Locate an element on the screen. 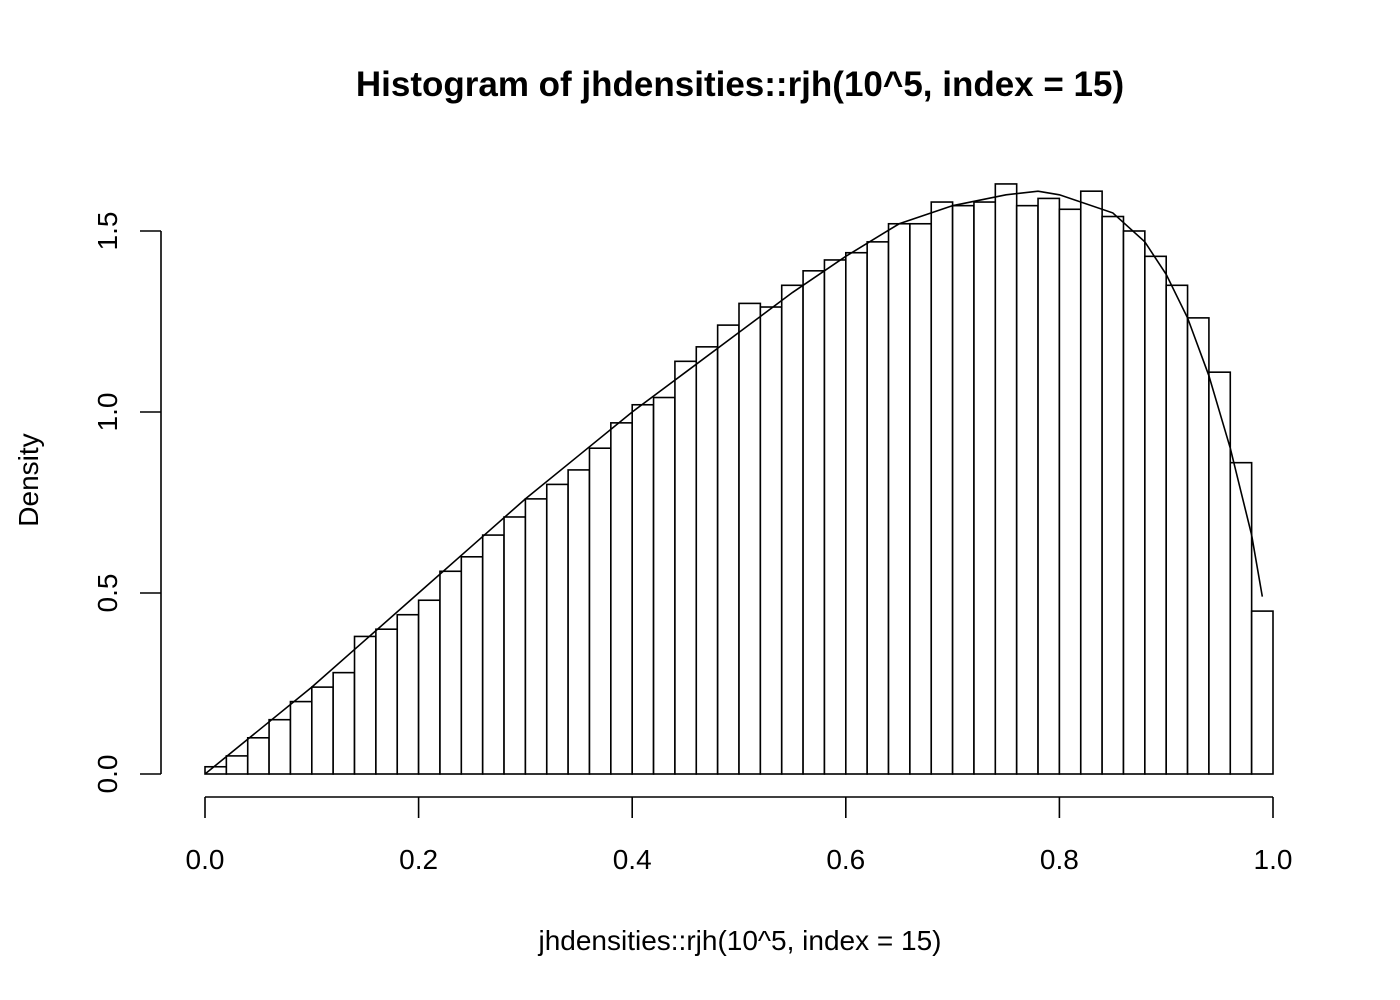 This screenshot has height=1000, width=1400. y-tick-label: 0.5 is located at coordinates (107, 593).